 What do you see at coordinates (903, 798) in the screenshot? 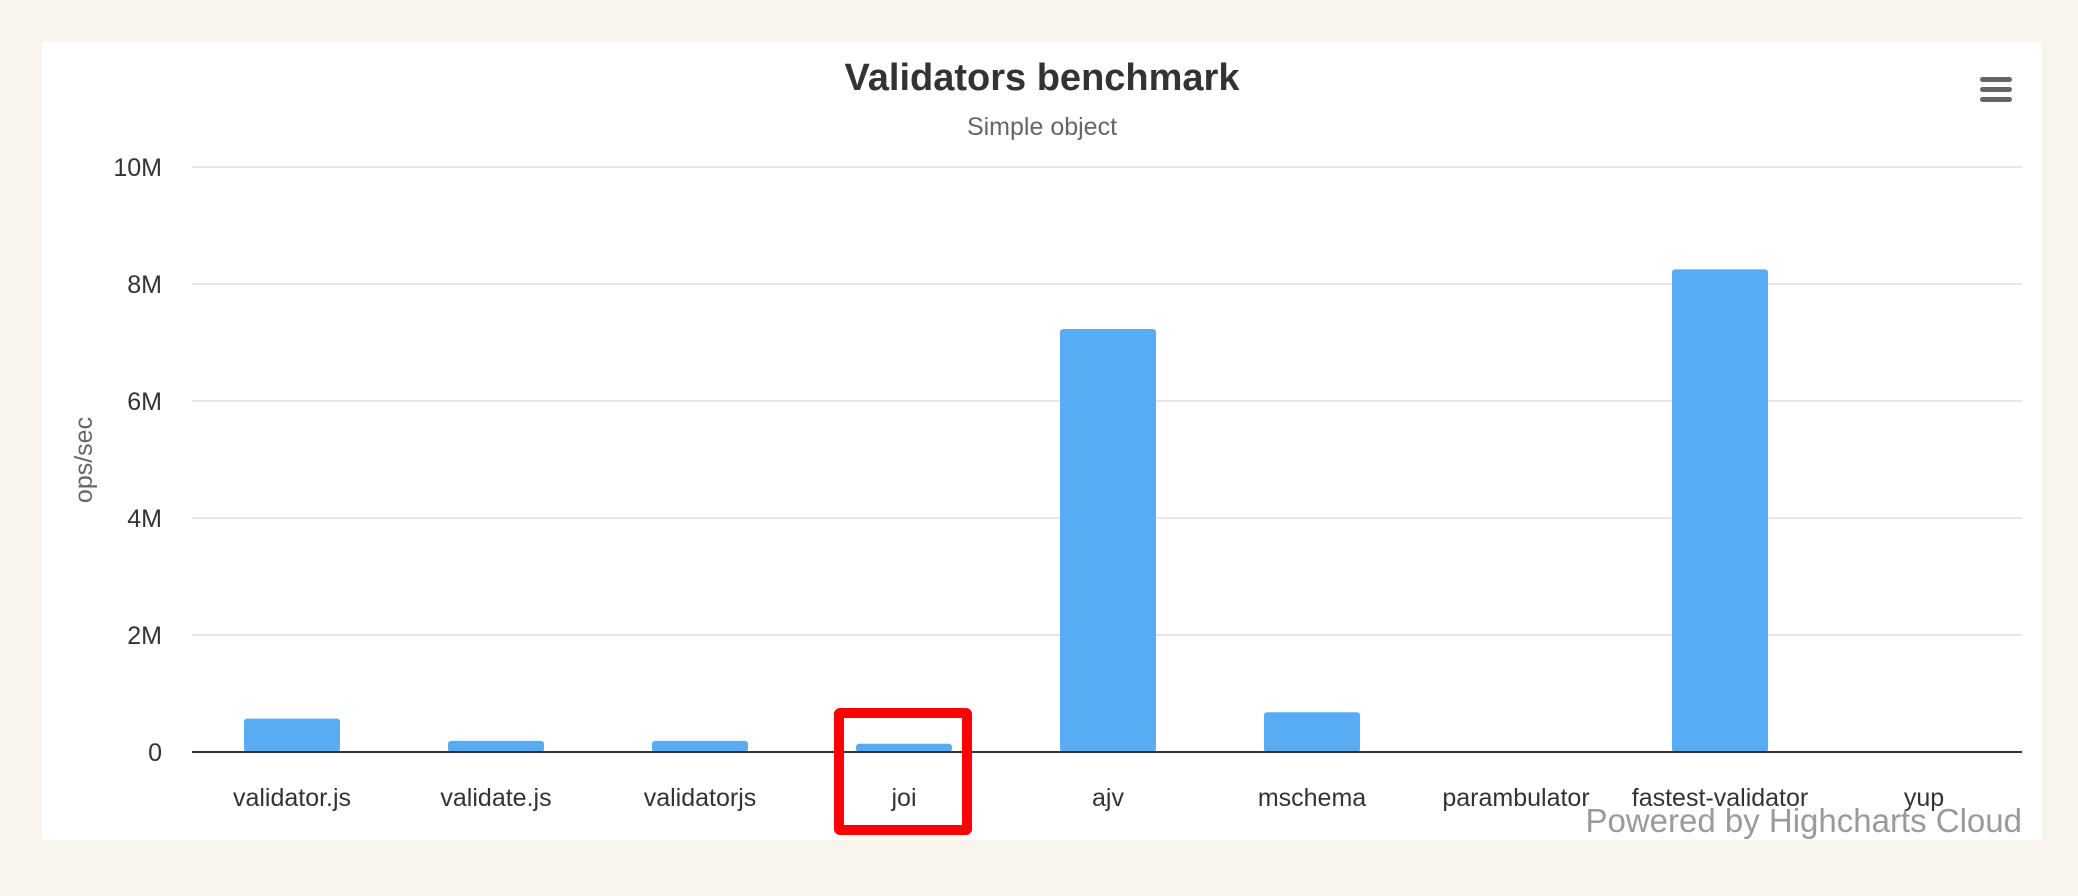
I see `x-category-label: joi` at bounding box center [903, 798].